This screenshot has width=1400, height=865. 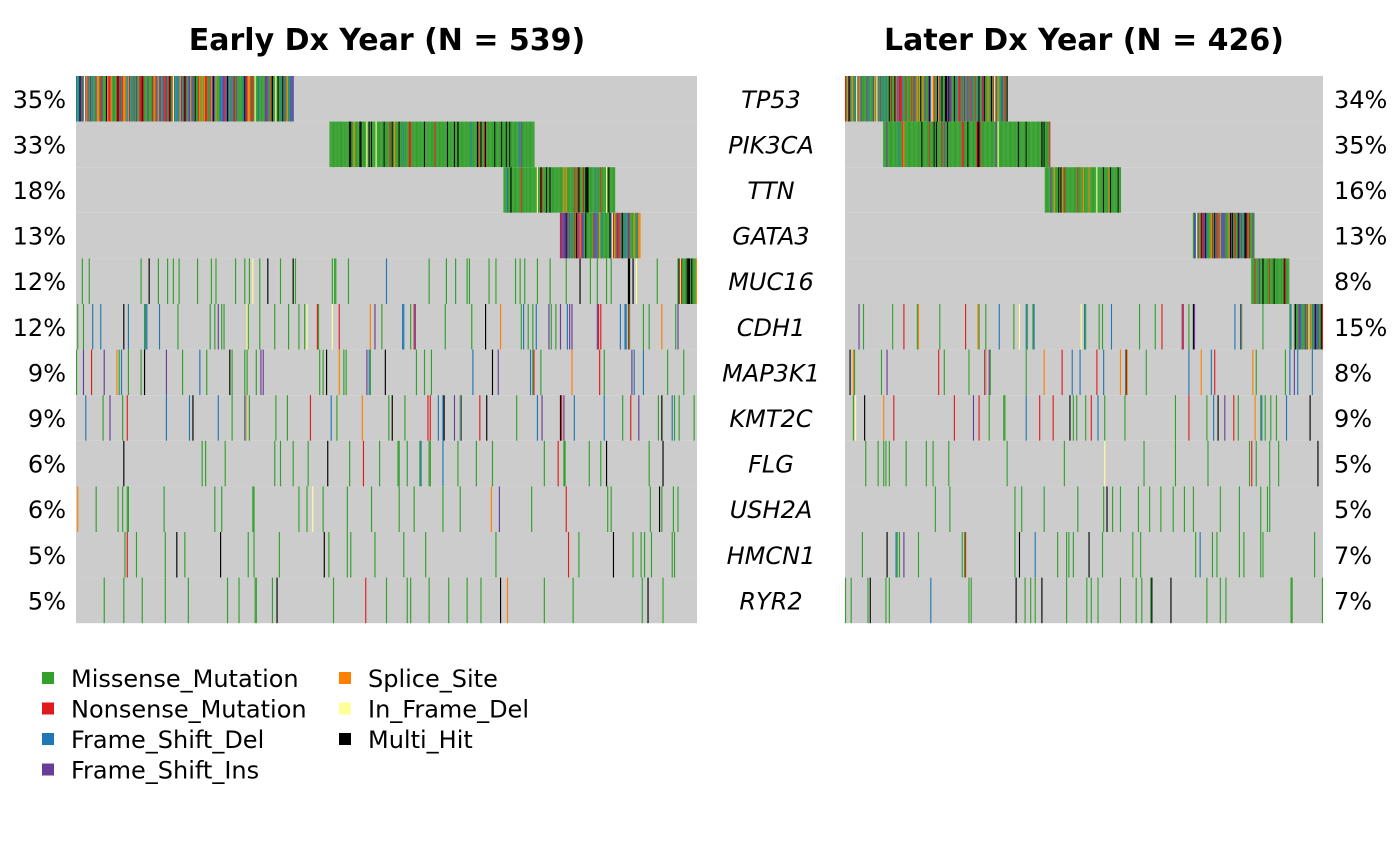 What do you see at coordinates (167, 740) in the screenshot?
I see `legend-label-frame-shift-del: Frame_Shift_Del` at bounding box center [167, 740].